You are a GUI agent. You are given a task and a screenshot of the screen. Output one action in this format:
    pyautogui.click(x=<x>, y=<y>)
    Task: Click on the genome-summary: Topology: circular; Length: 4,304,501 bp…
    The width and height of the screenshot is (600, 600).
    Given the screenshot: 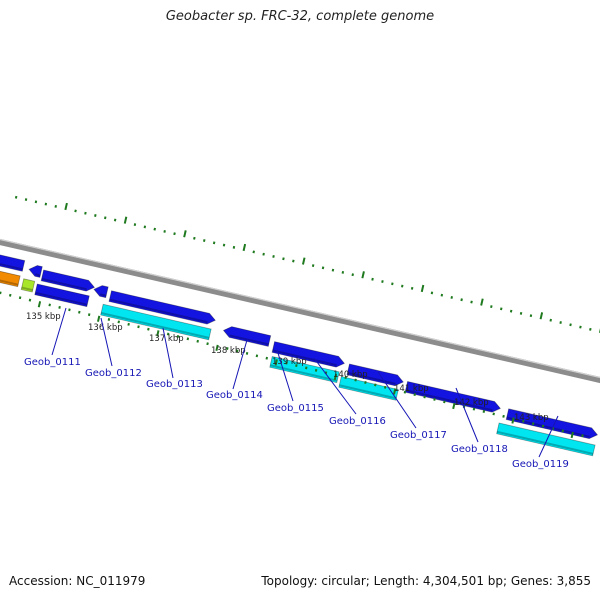 What is the action you would take?
    pyautogui.click(x=426, y=581)
    